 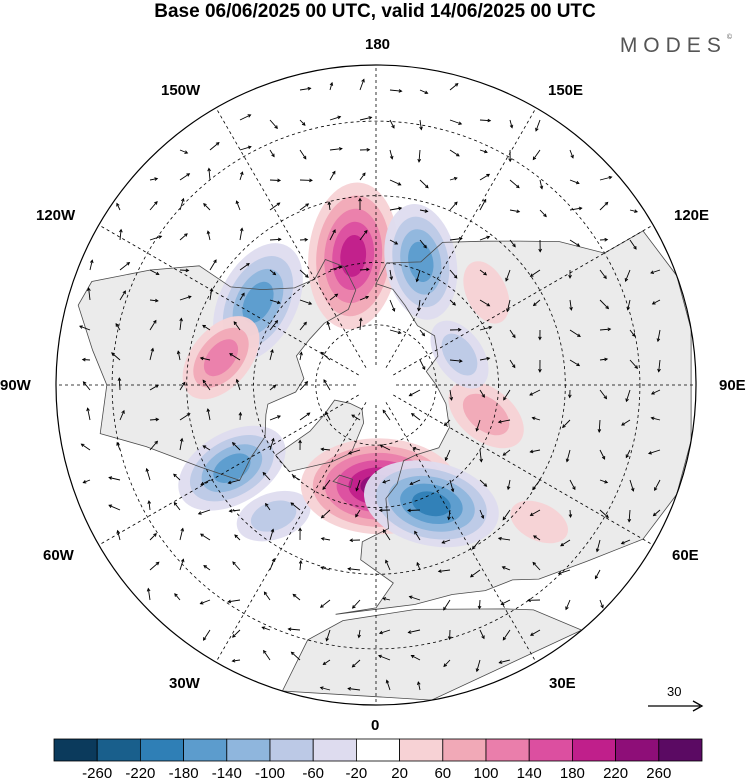 What do you see at coordinates (56, 215) in the screenshot?
I see `lon-label-120w: 120W` at bounding box center [56, 215].